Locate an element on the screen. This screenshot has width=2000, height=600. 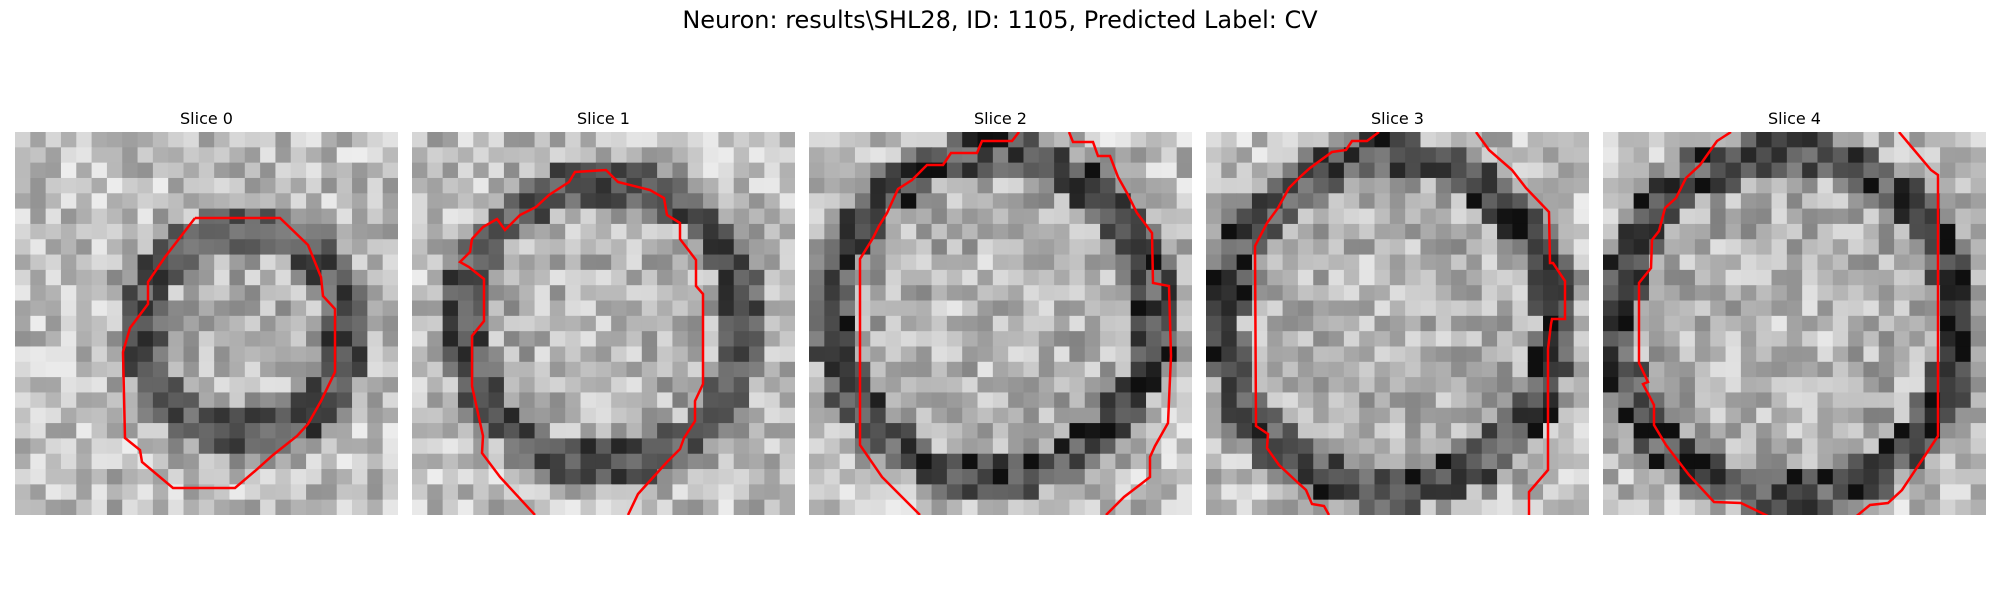
slice-title-0: Slice 0 is located at coordinates (206, 118).